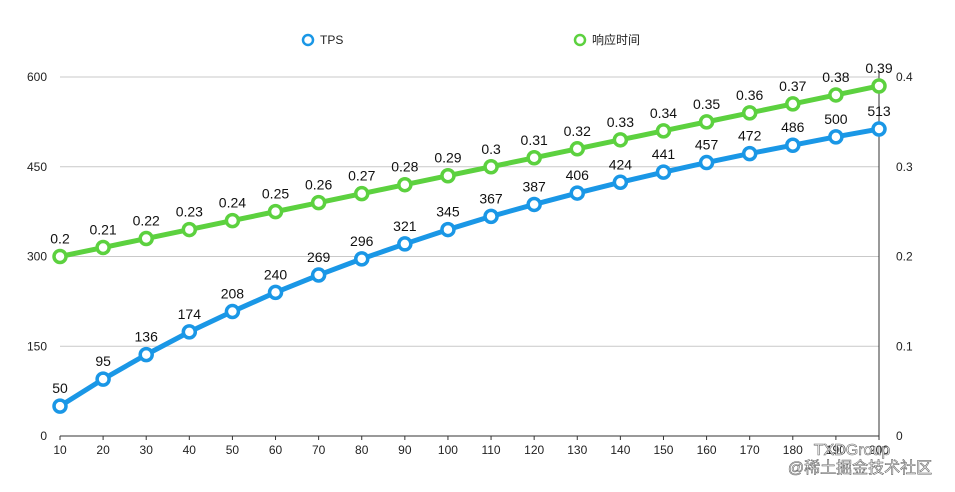  I want to click on x-tick-label: 150, so click(663, 450).